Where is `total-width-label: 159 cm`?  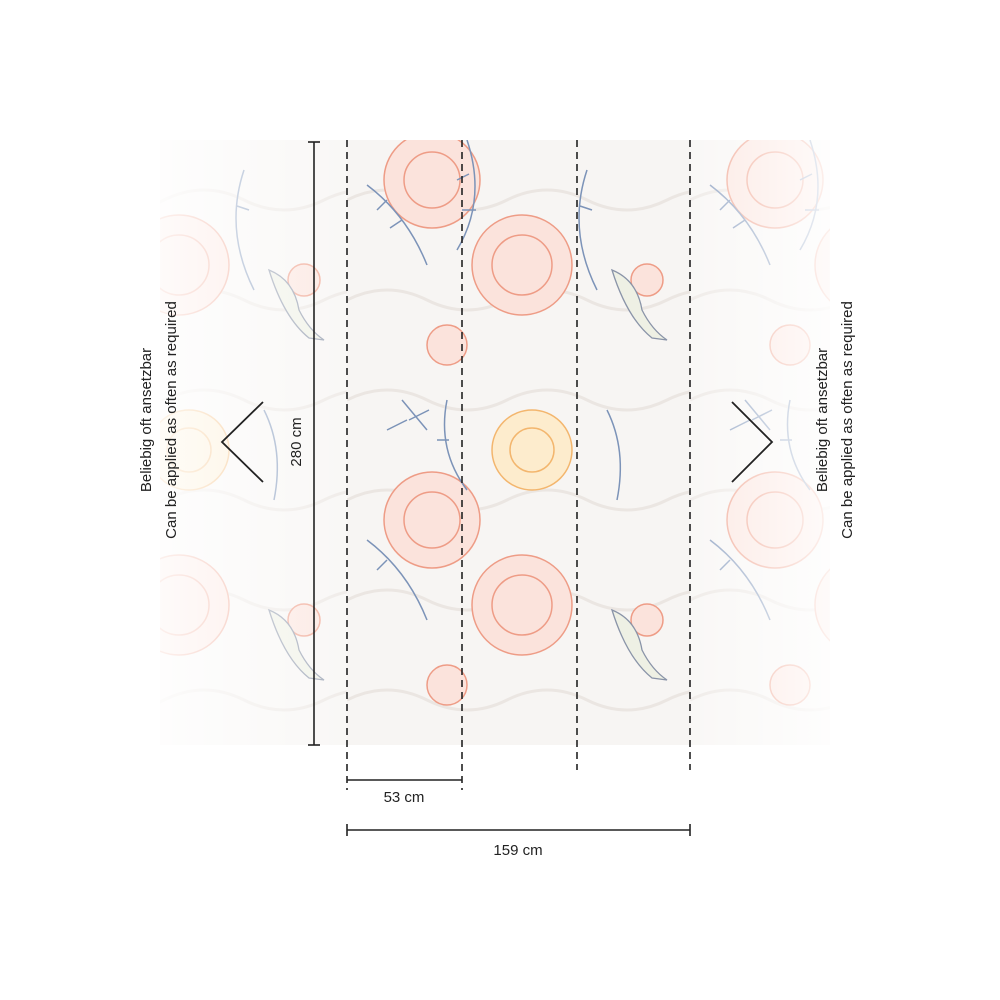
total-width-label: 159 cm is located at coordinates (517, 850).